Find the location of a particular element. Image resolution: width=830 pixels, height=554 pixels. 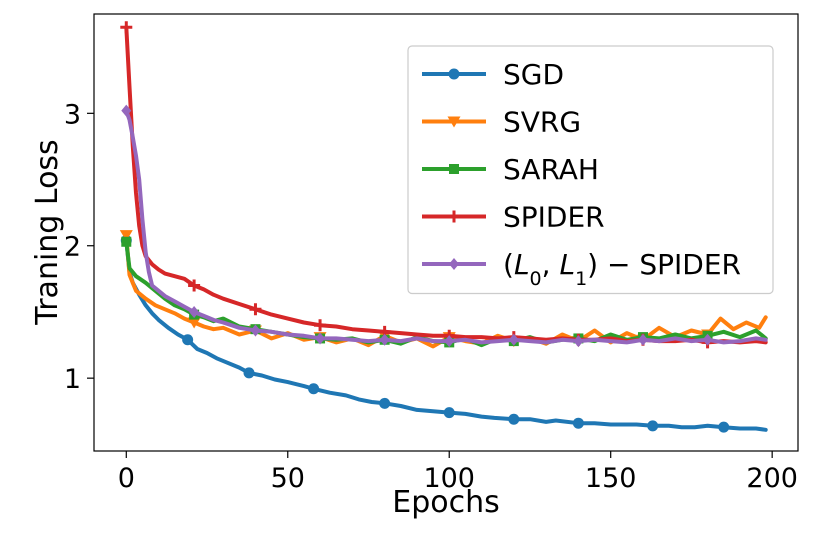

x-tick-label: 200 is located at coordinates (772, 478).